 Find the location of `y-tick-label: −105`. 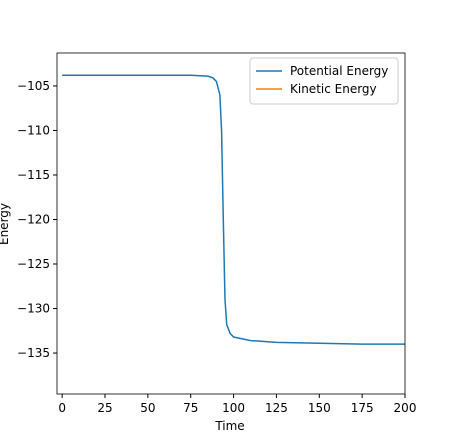

y-tick-label: −105 is located at coordinates (33, 86).